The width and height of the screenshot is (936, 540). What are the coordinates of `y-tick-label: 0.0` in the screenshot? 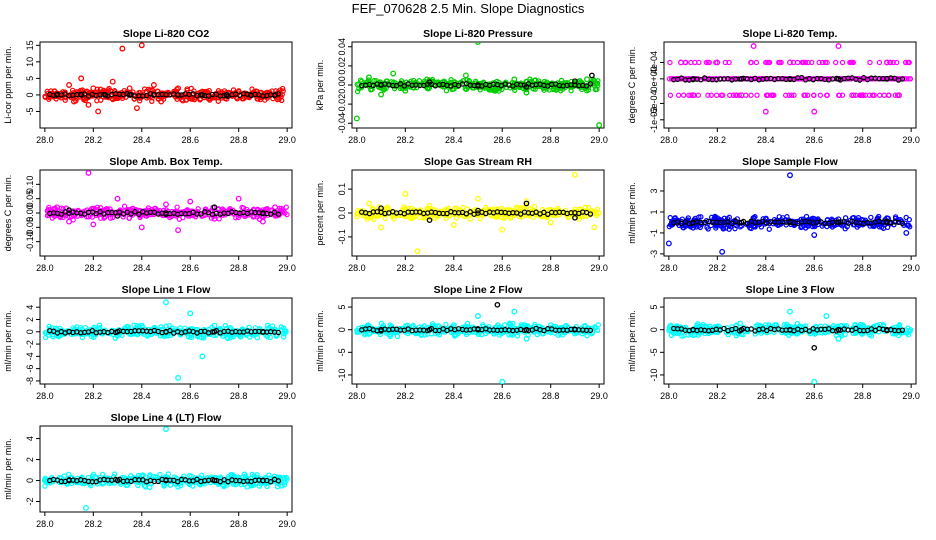 It's located at (342, 213).